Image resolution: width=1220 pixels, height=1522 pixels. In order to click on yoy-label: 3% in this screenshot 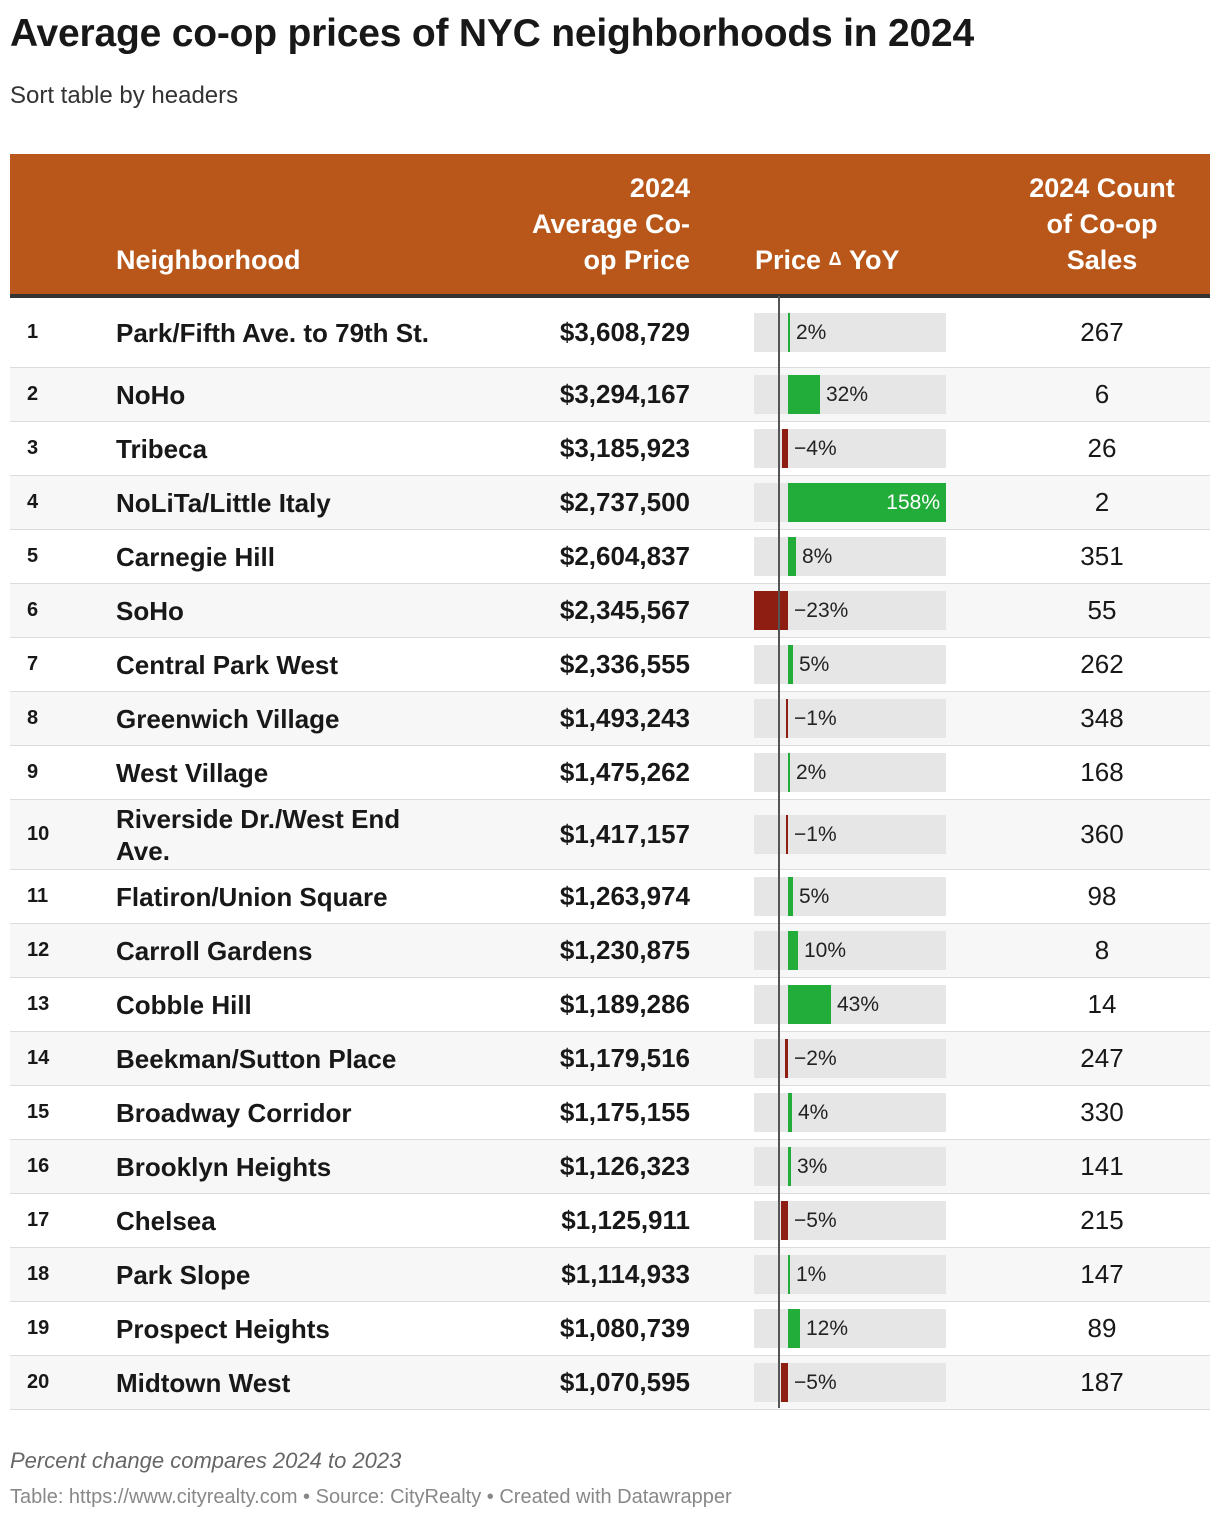, I will do `click(812, 1166)`.